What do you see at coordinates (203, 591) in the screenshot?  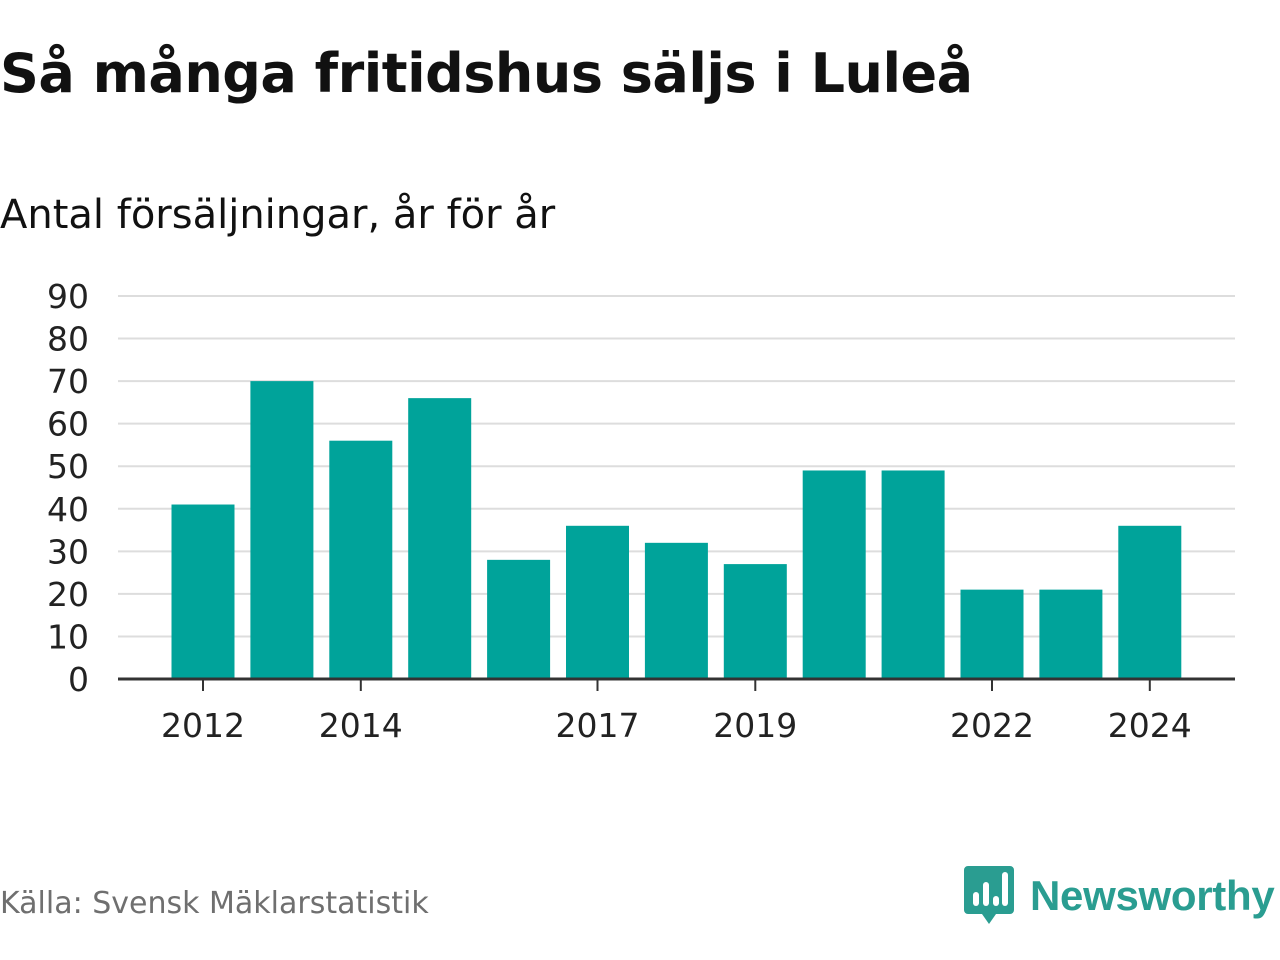 I see `bar-2012` at bounding box center [203, 591].